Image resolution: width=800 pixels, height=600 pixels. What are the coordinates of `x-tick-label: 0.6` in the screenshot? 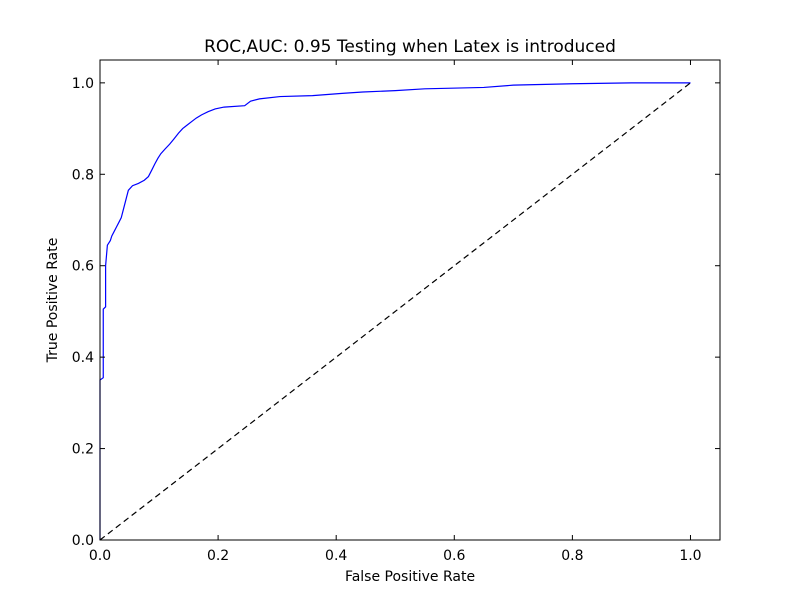 It's located at (454, 556).